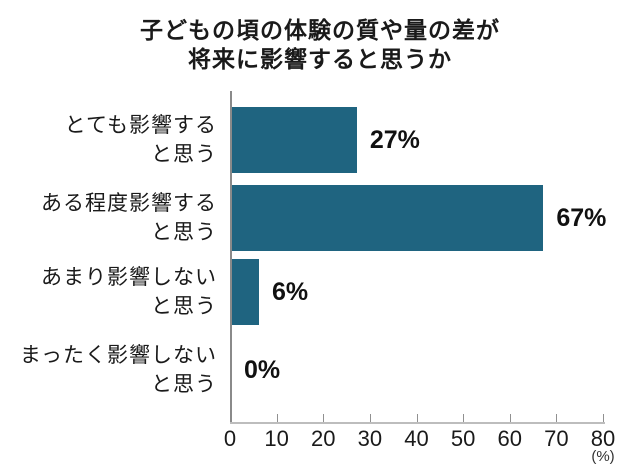  I want to click on x-axis-tick-label: 10, so click(276, 438).